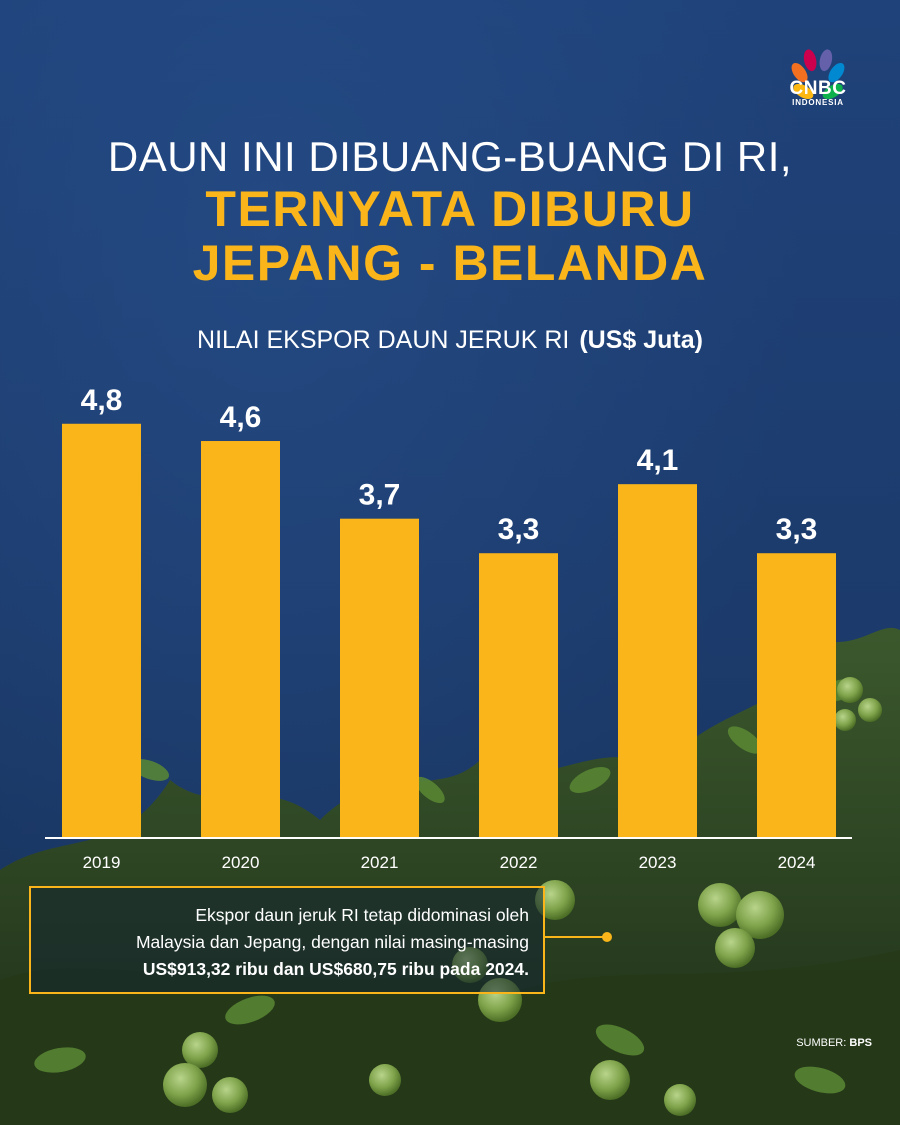 Image resolution: width=900 pixels, height=1125 pixels. I want to click on source-label: SUMBER:, so click(821, 1043).